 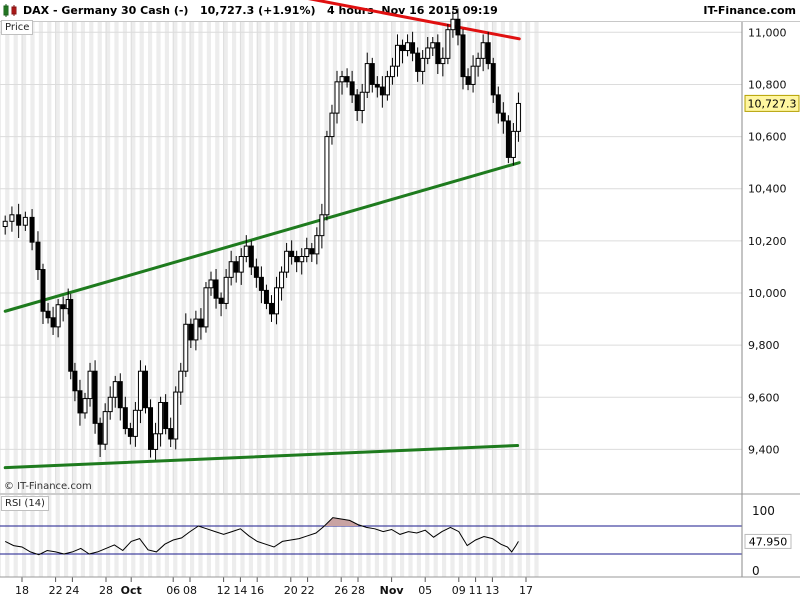 I want to click on x-tick-label: Nov, so click(x=392, y=590).